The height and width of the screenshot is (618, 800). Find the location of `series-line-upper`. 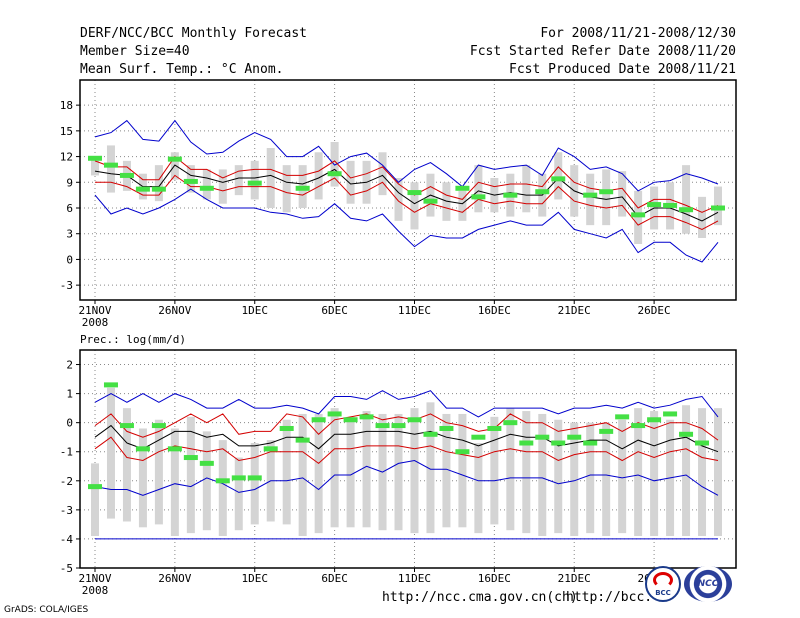

series-line-upper is located at coordinates (406, 427).